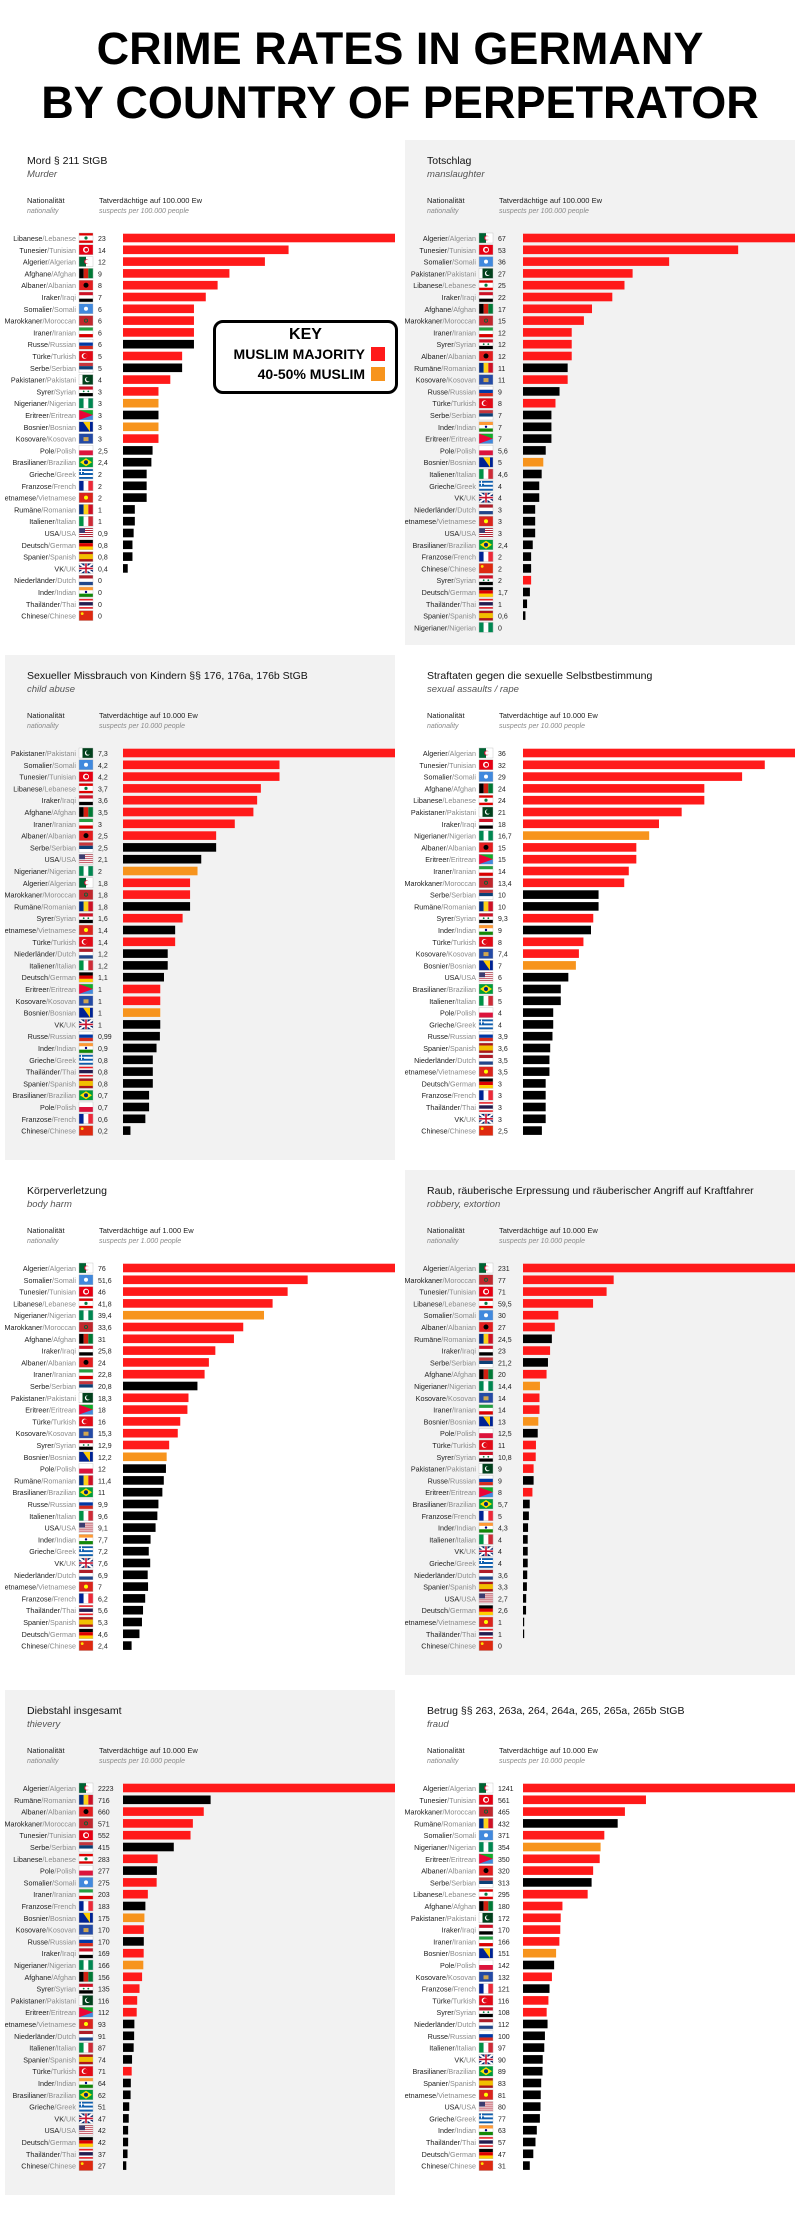 The height and width of the screenshot is (2225, 800). I want to click on china-flag, so click(486, 1645).